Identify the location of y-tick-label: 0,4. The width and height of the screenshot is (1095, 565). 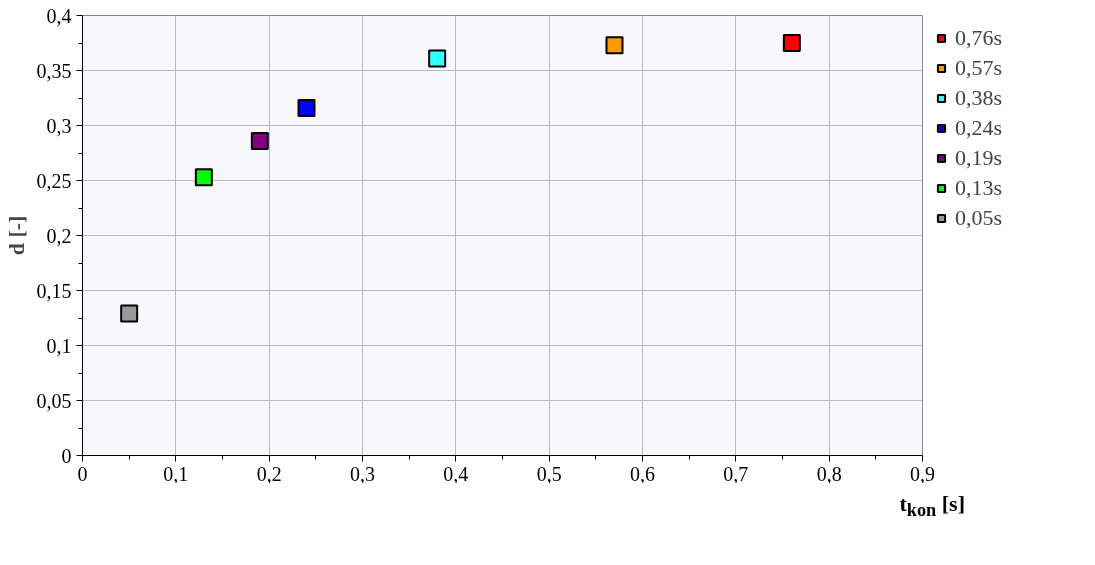
(59, 15).